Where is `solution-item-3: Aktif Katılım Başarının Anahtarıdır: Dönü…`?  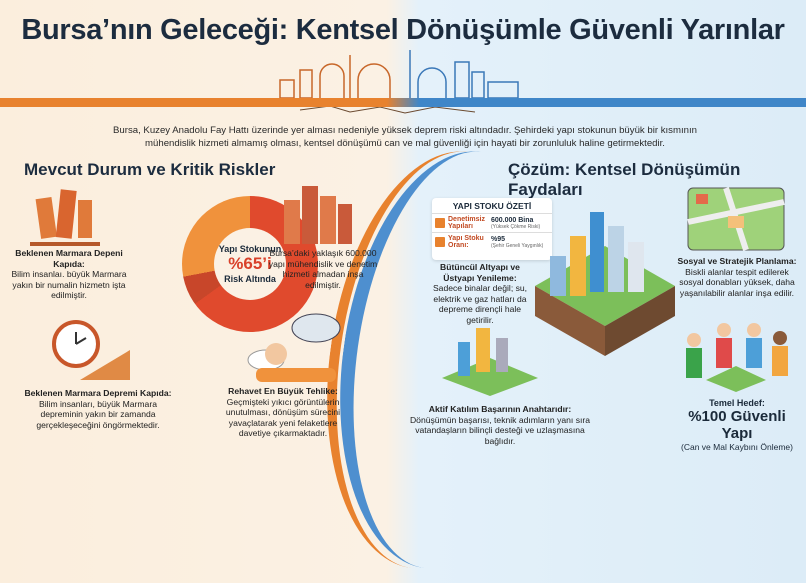 solution-item-3: Aktif Katılım Başarının Anahtarıdır: Dönü… is located at coordinates (500, 425).